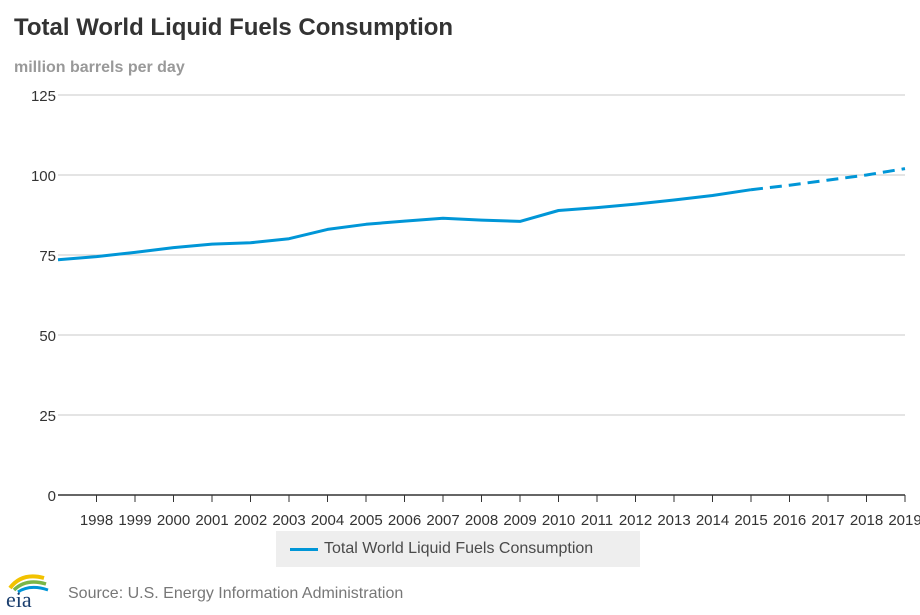  What do you see at coordinates (134, 520) in the screenshot?
I see `x-tick-label: 1999` at bounding box center [134, 520].